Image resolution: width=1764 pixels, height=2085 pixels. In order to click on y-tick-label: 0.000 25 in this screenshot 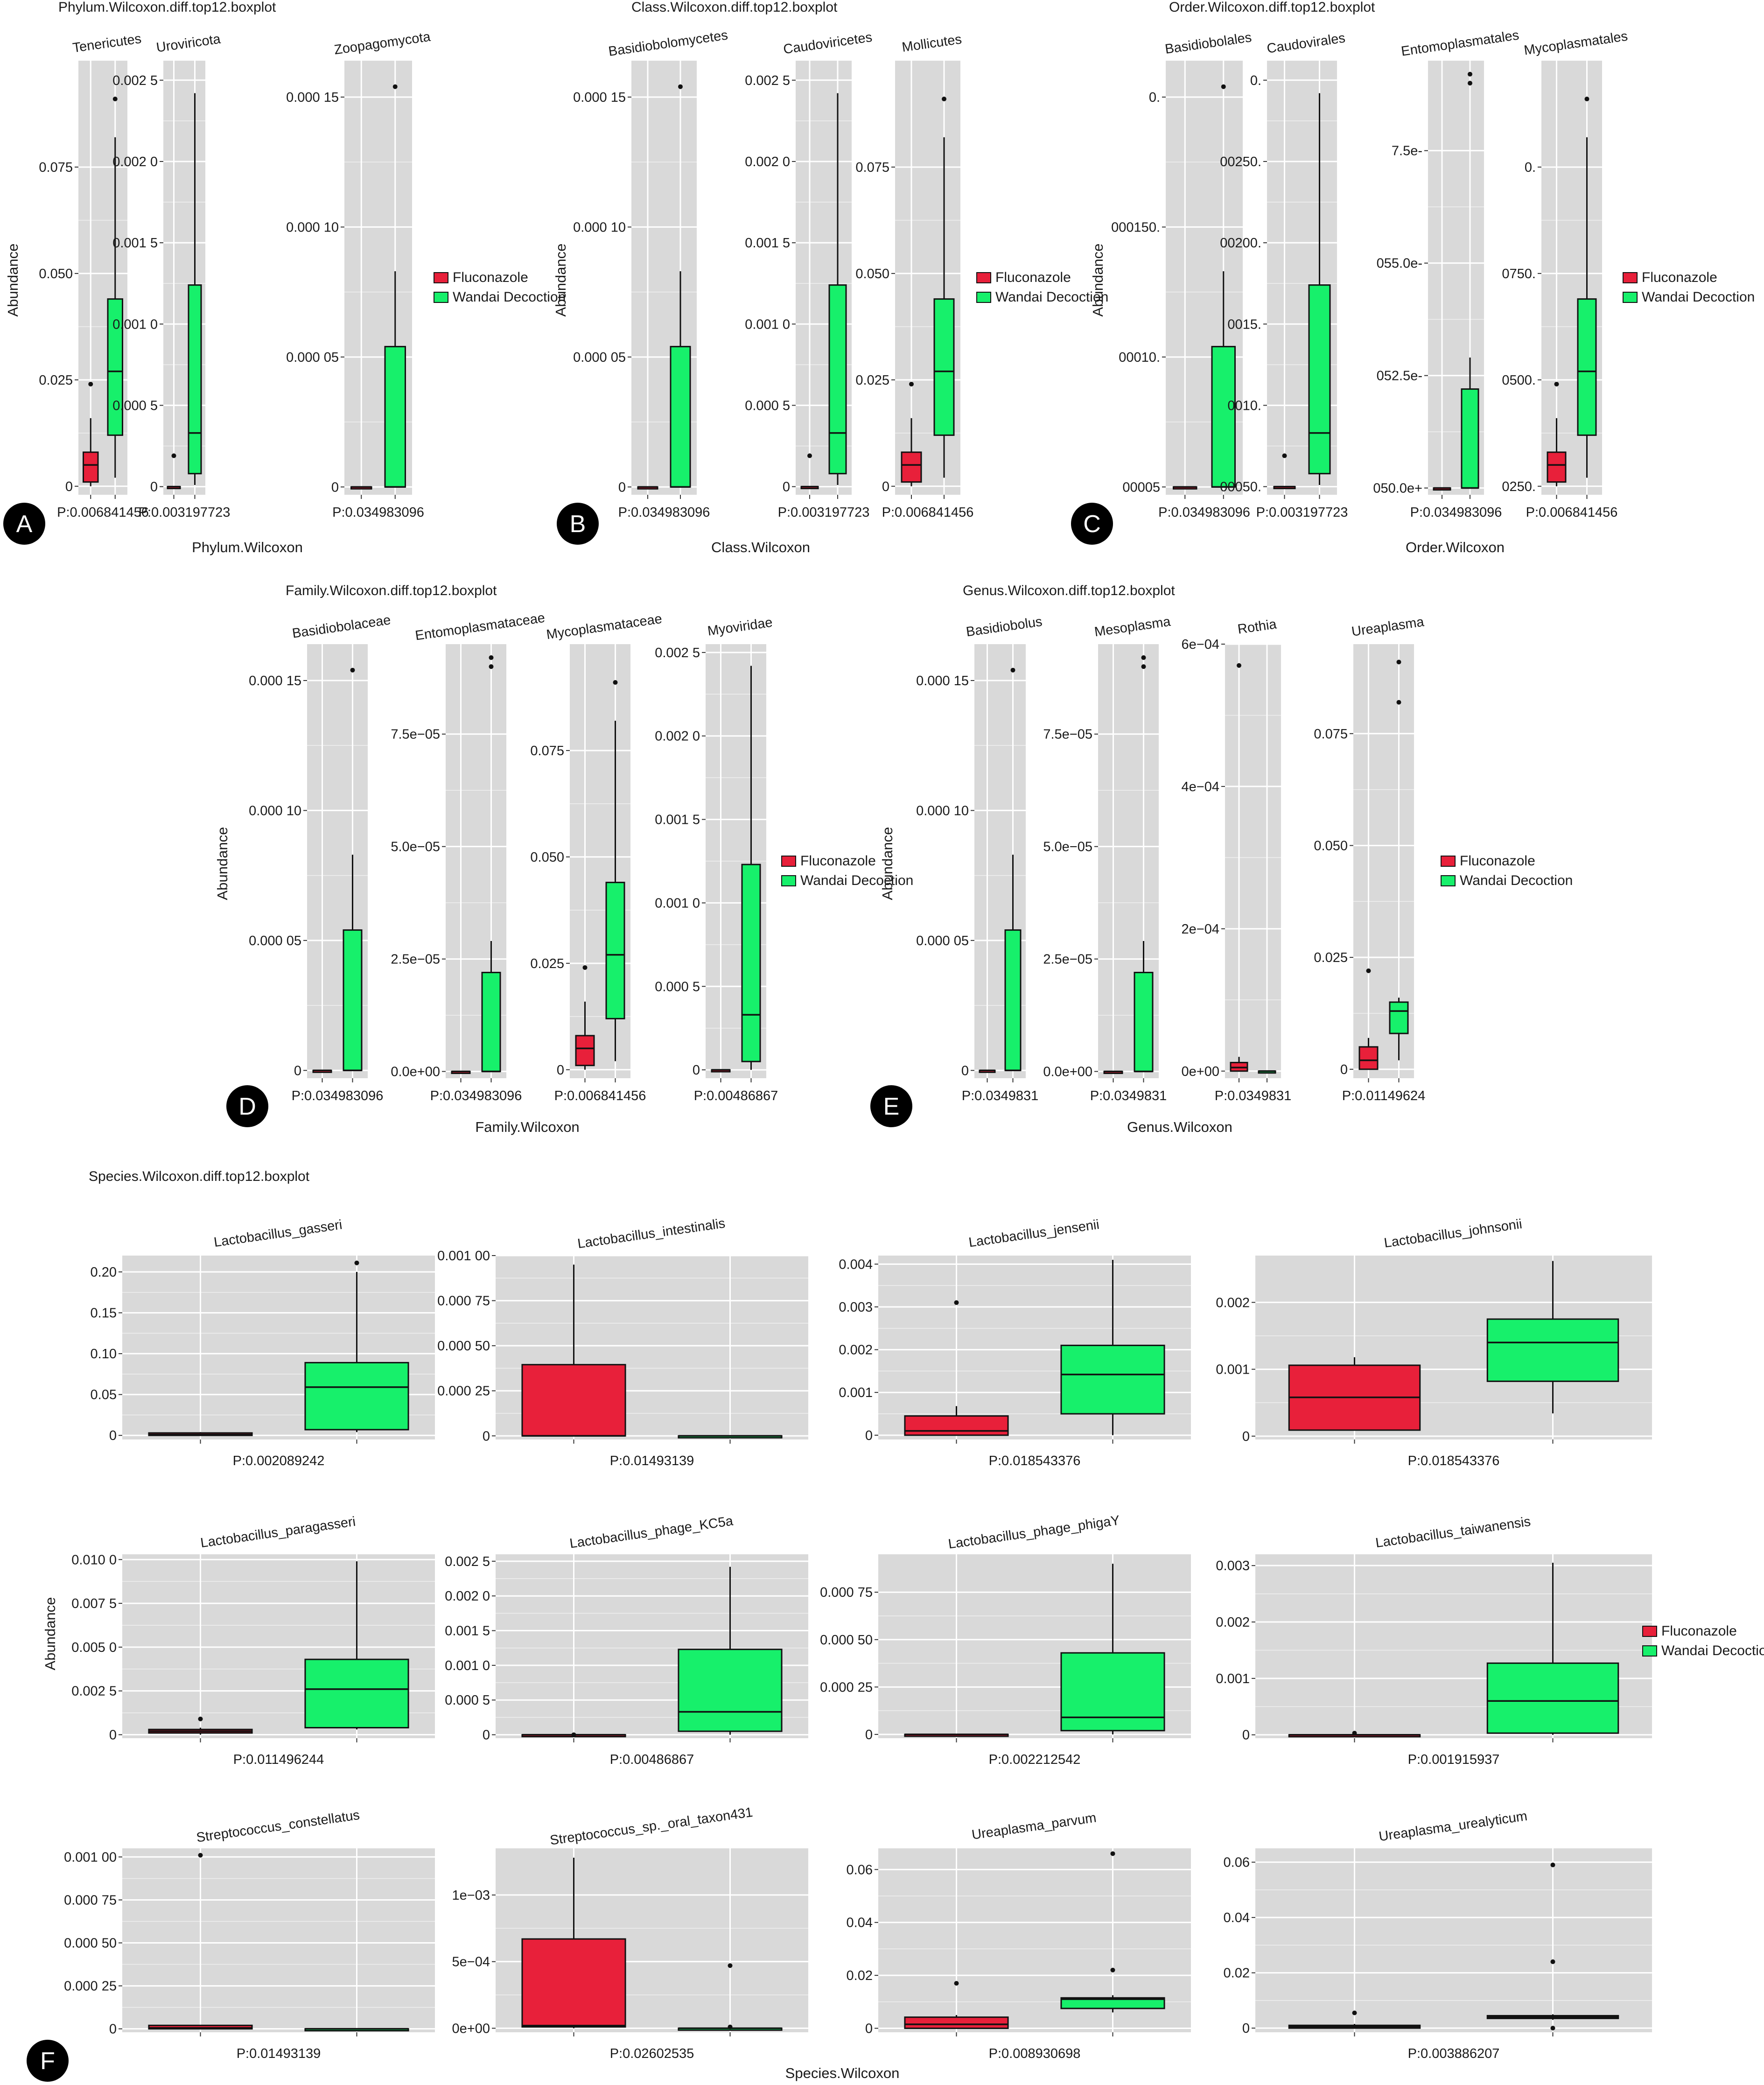, I will do `click(846, 1687)`.